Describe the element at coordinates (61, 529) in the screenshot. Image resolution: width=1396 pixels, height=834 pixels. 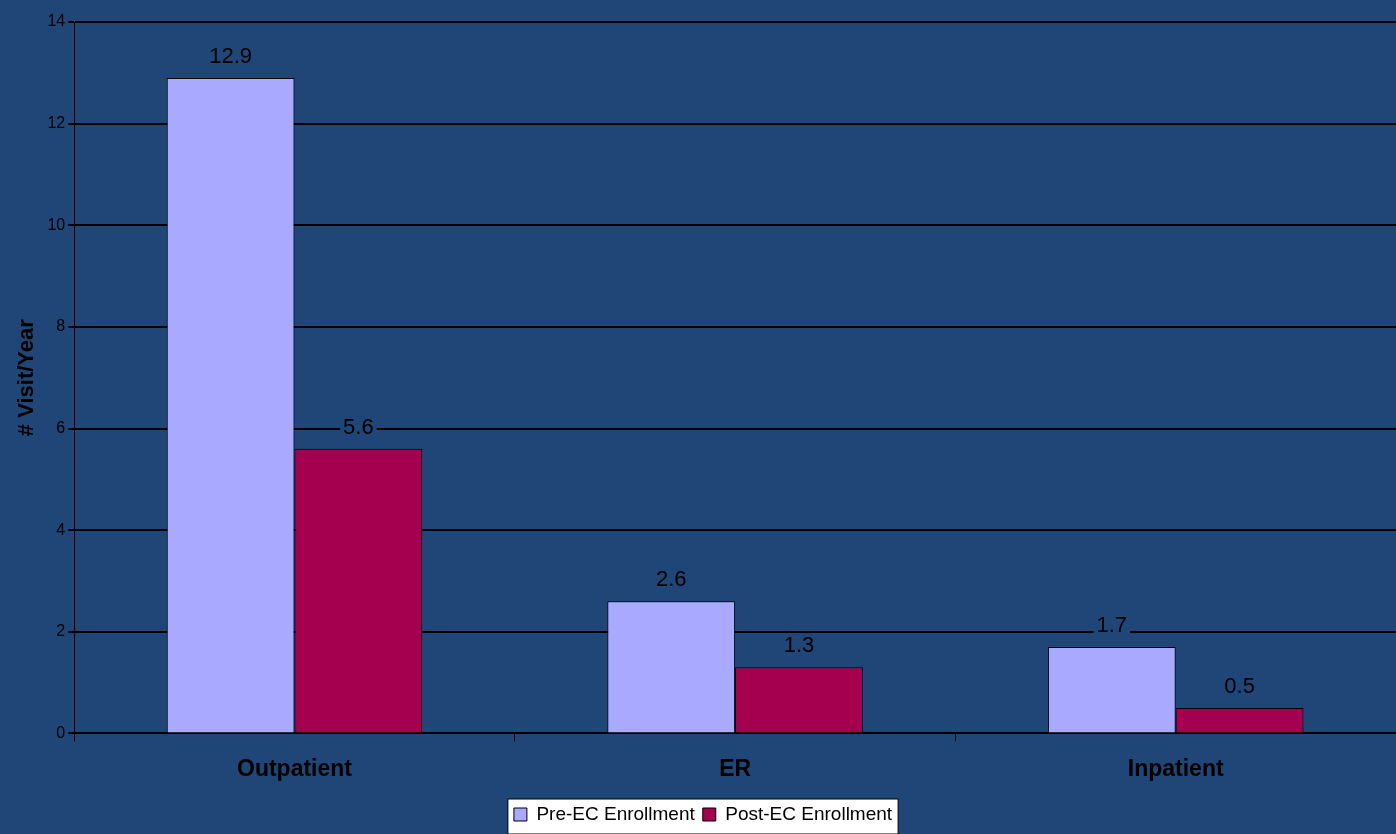
I see `y-tick-label: 4` at that location.